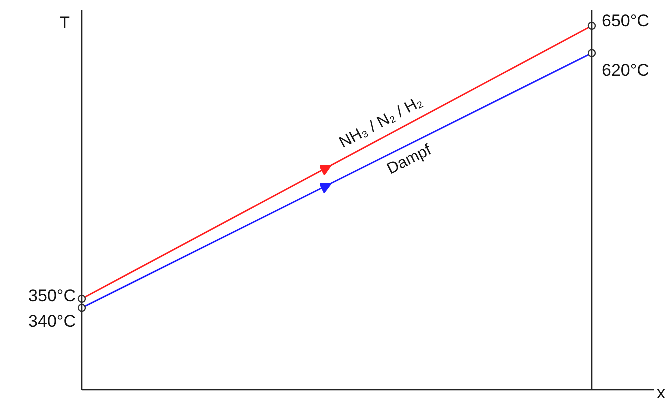  I want to click on data-label: 350°C, so click(52, 296).